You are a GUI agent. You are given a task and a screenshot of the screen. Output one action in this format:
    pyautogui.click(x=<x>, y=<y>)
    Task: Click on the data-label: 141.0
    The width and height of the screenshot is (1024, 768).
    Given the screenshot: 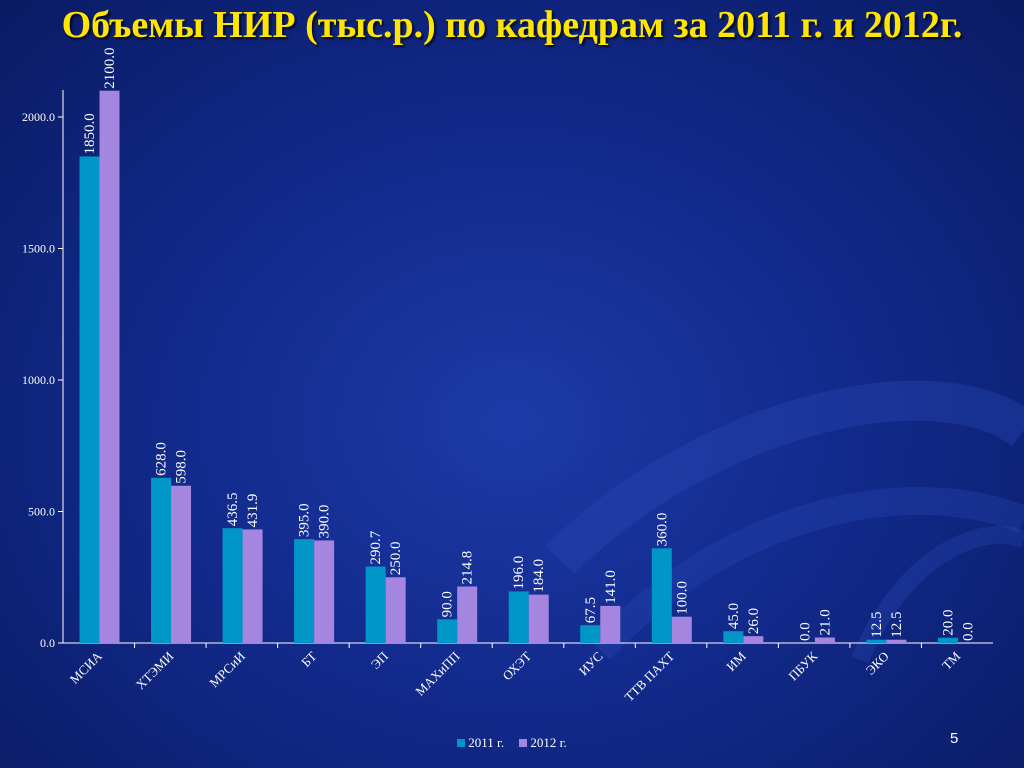 What is the action you would take?
    pyautogui.click(x=611, y=587)
    